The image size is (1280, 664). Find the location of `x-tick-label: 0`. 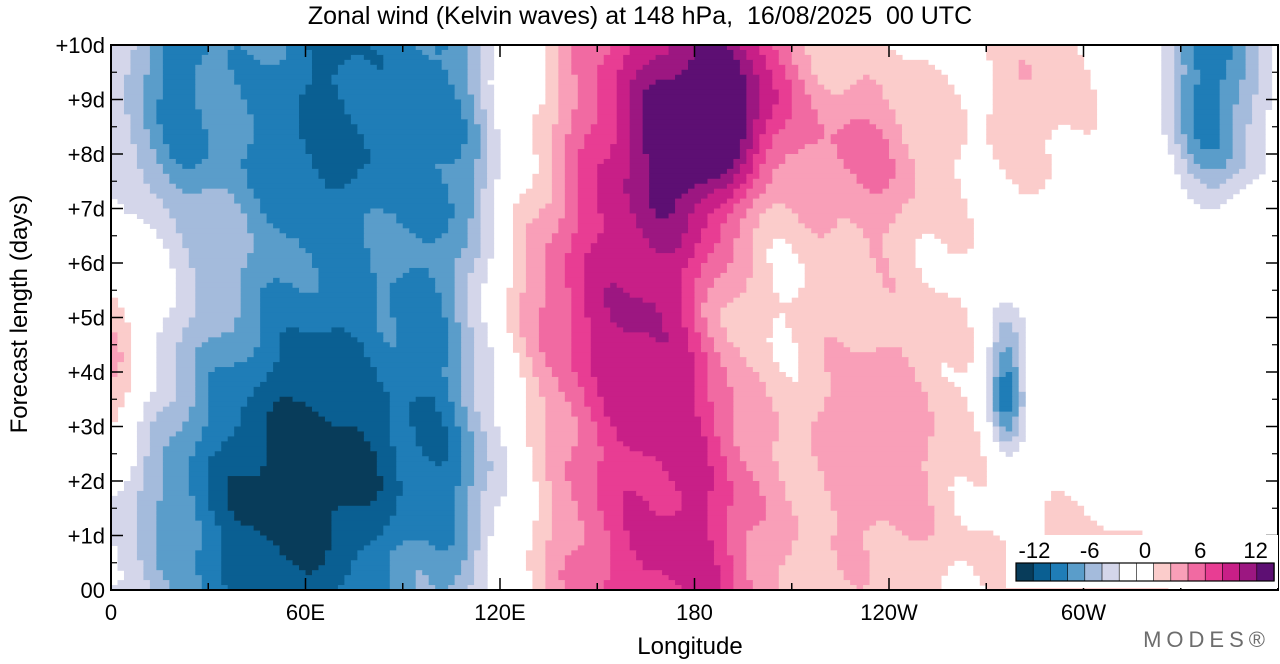

x-tick-label: 0 is located at coordinates (111, 612).